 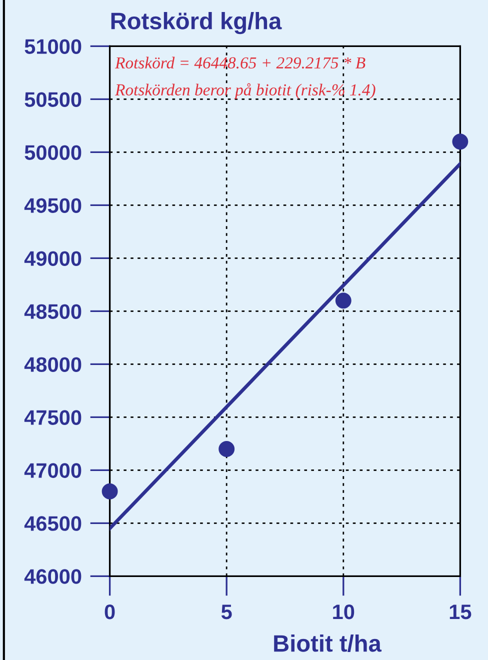 I want to click on y-tick-label: 47500, so click(x=53, y=417).